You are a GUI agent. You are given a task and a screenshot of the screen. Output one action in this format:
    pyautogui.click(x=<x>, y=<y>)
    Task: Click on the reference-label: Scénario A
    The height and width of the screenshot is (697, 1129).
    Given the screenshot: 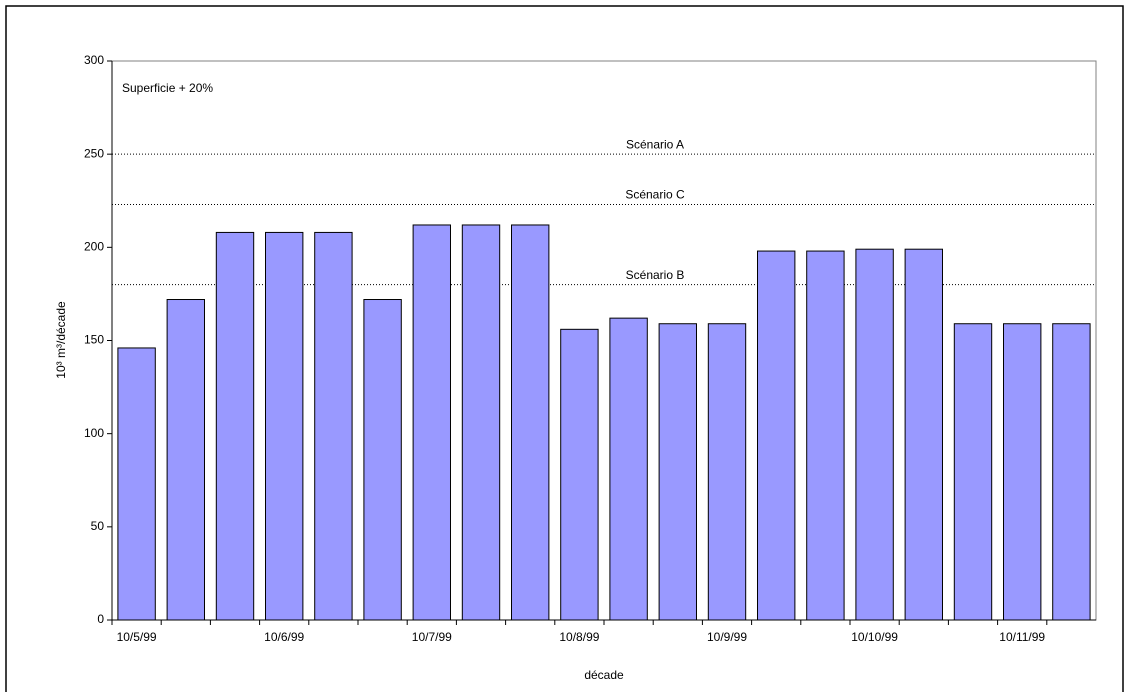 What is the action you would take?
    pyautogui.click(x=655, y=144)
    